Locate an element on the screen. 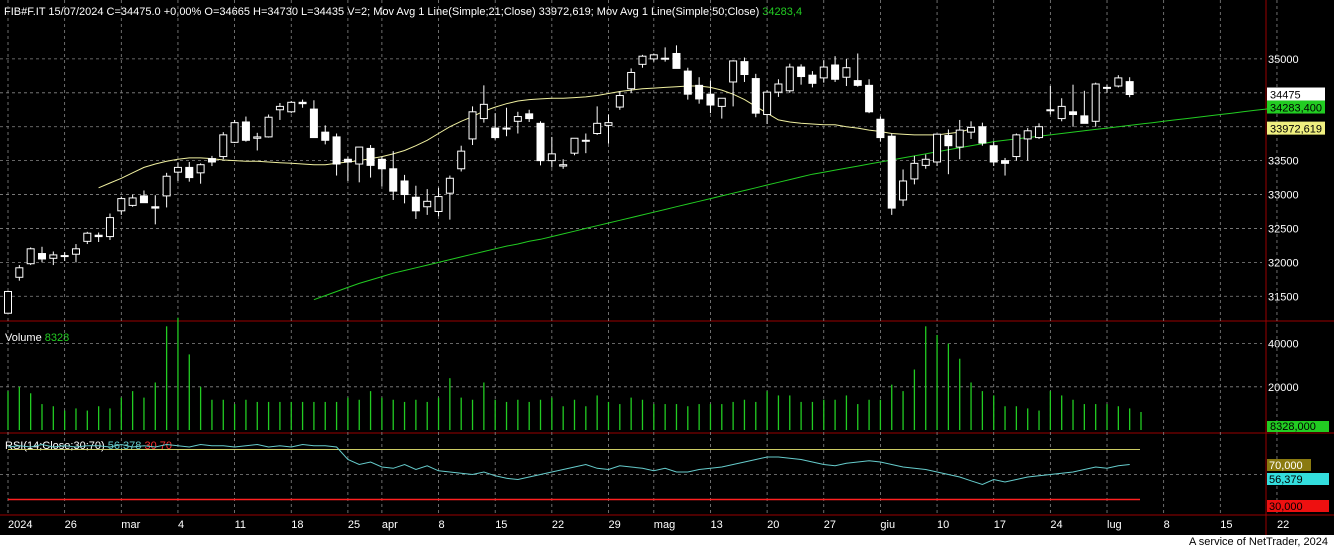 This screenshot has width=1334, height=549. xtick-label: 10 is located at coordinates (943, 525).